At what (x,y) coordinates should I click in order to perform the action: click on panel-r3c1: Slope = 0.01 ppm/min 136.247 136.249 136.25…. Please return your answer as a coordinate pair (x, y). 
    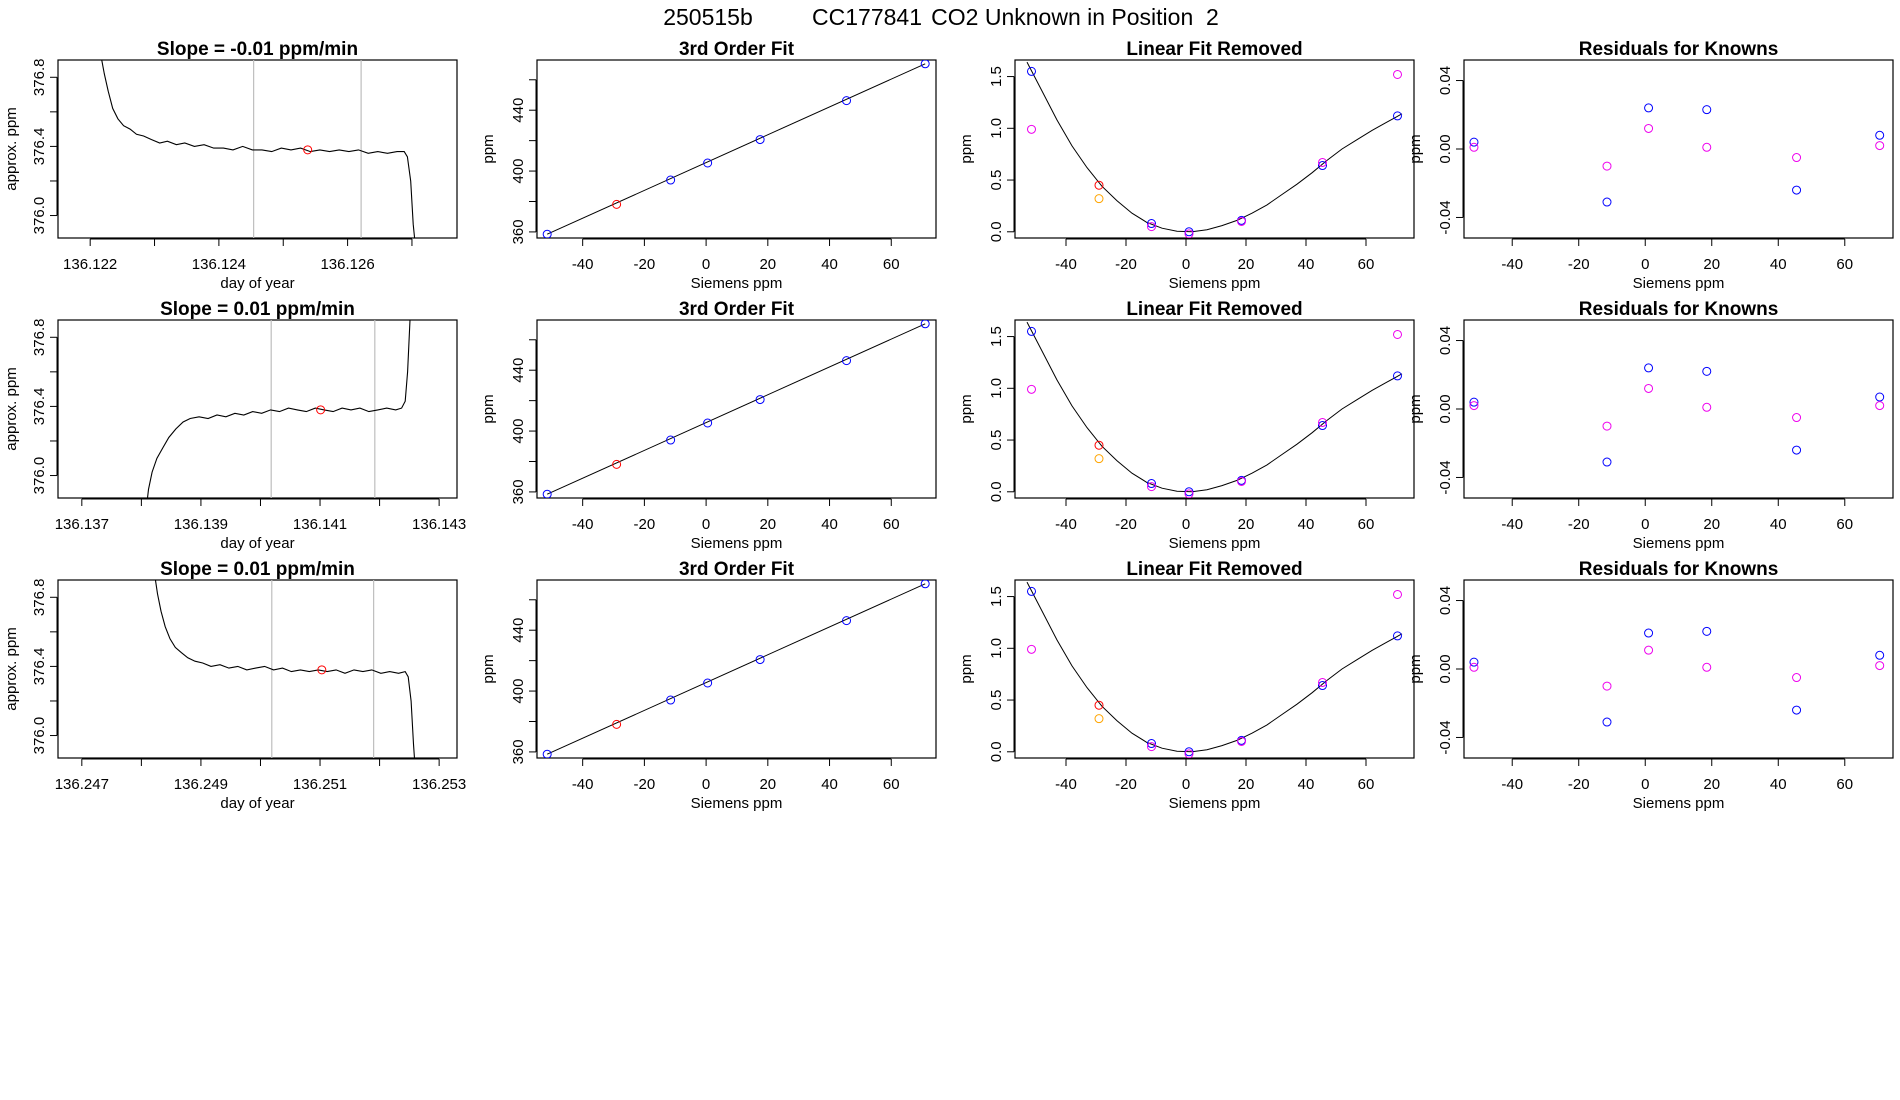
    Looking at the image, I should click on (234, 685).